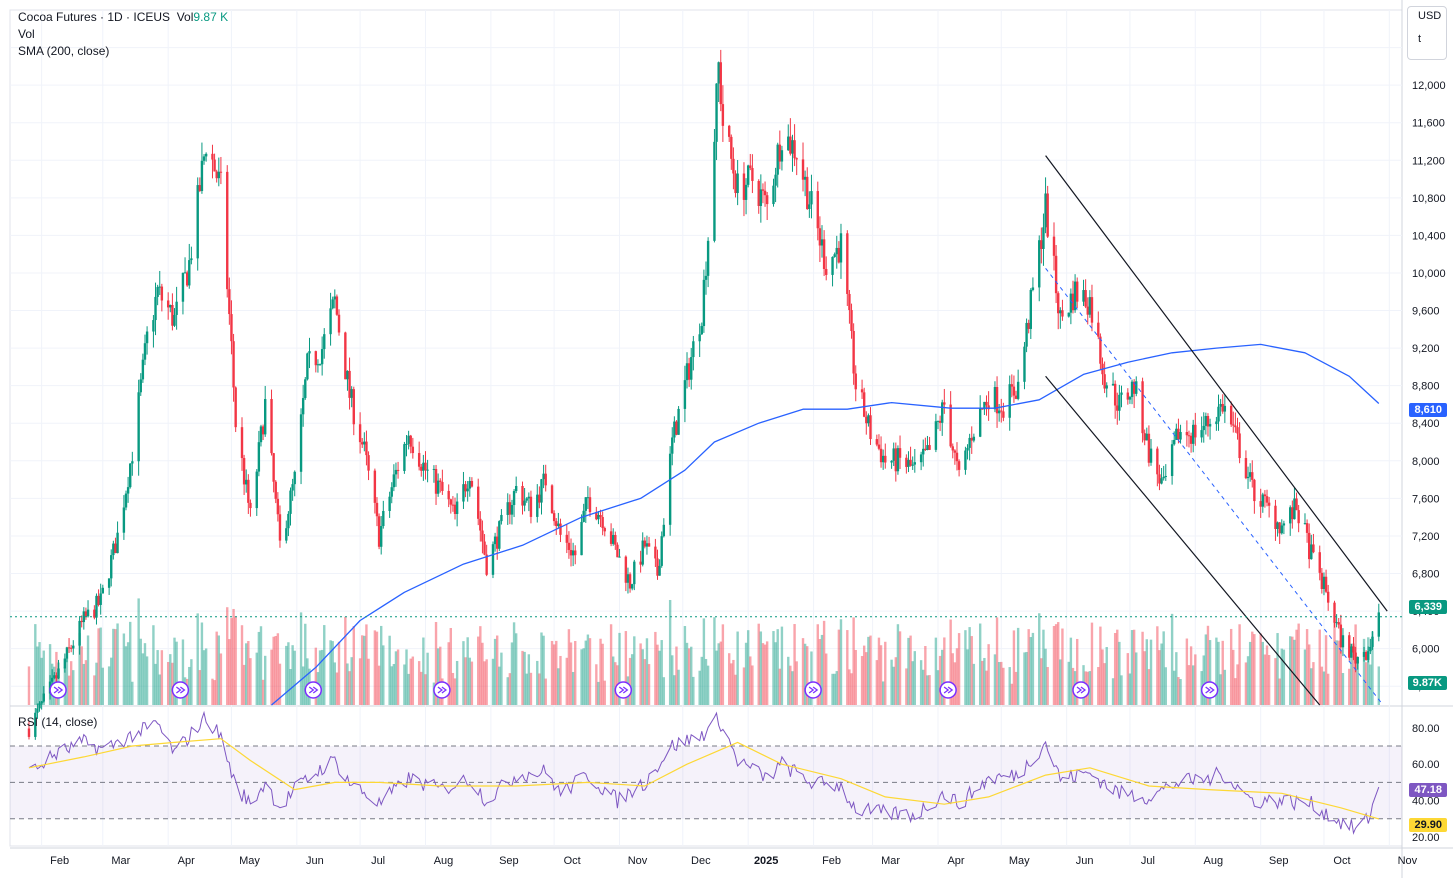 The height and width of the screenshot is (883, 1453). What do you see at coordinates (58, 722) in the screenshot?
I see `rsi-indicator-label: RSI (14, close)` at bounding box center [58, 722].